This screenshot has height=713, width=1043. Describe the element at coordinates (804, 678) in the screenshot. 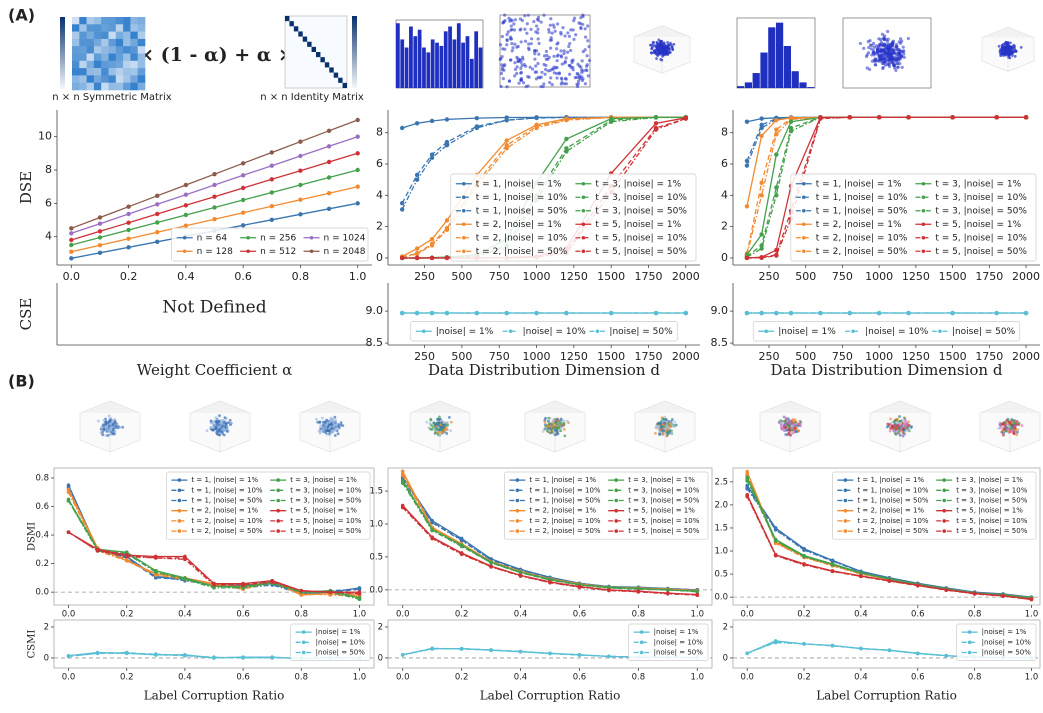

I see `x-tick-label: 0.2` at that location.